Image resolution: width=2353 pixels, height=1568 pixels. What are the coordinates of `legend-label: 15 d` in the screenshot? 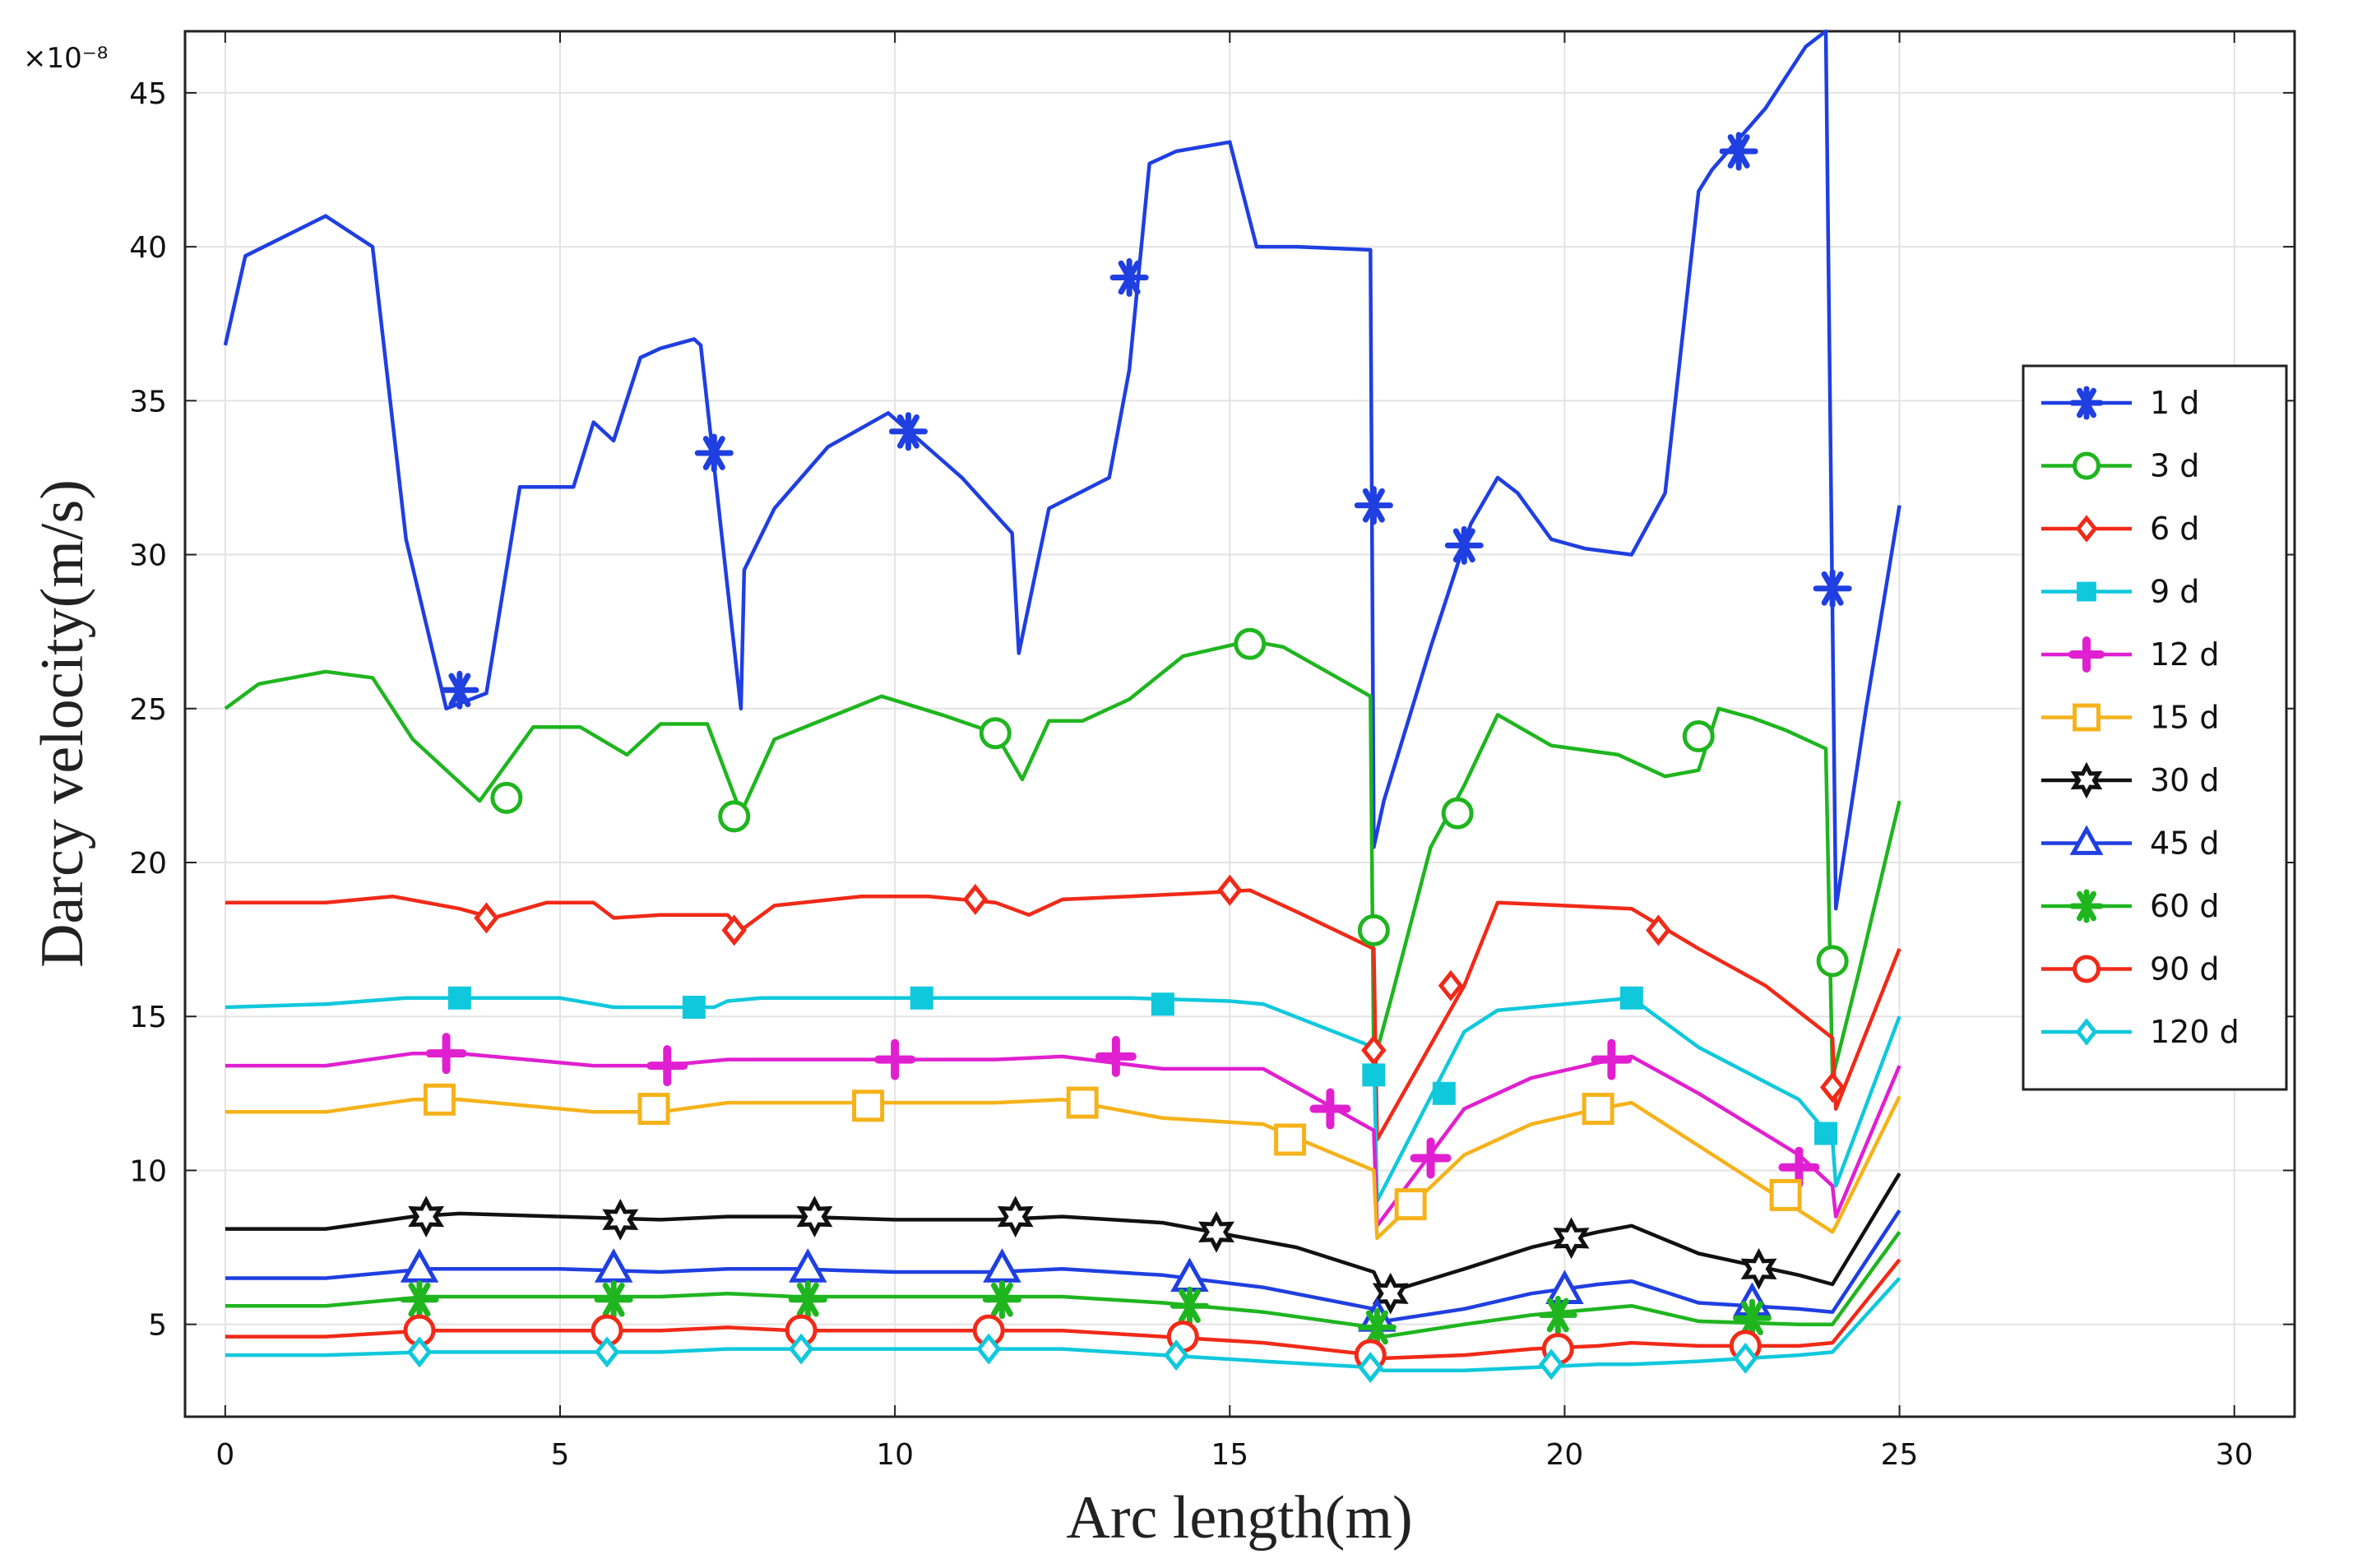 It's located at (2185, 718).